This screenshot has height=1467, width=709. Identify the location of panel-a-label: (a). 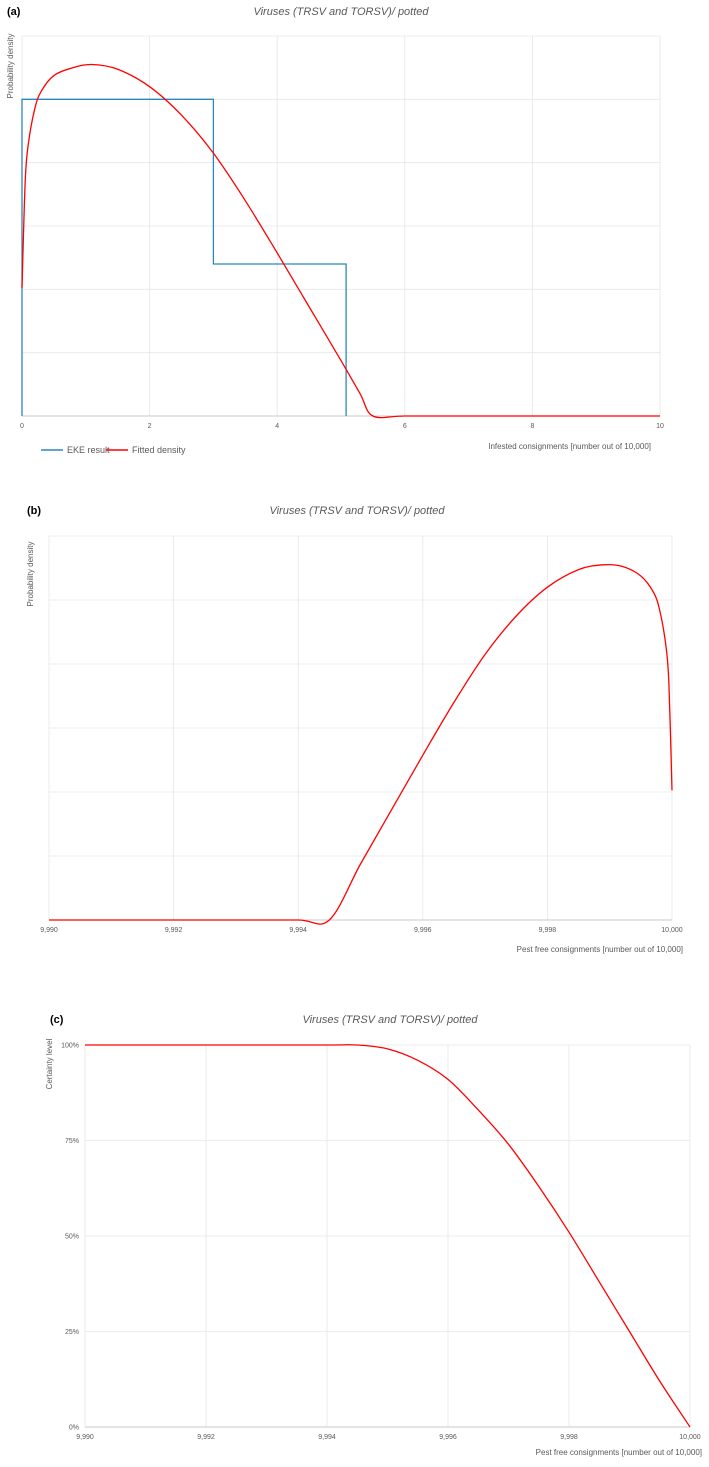
(14, 12).